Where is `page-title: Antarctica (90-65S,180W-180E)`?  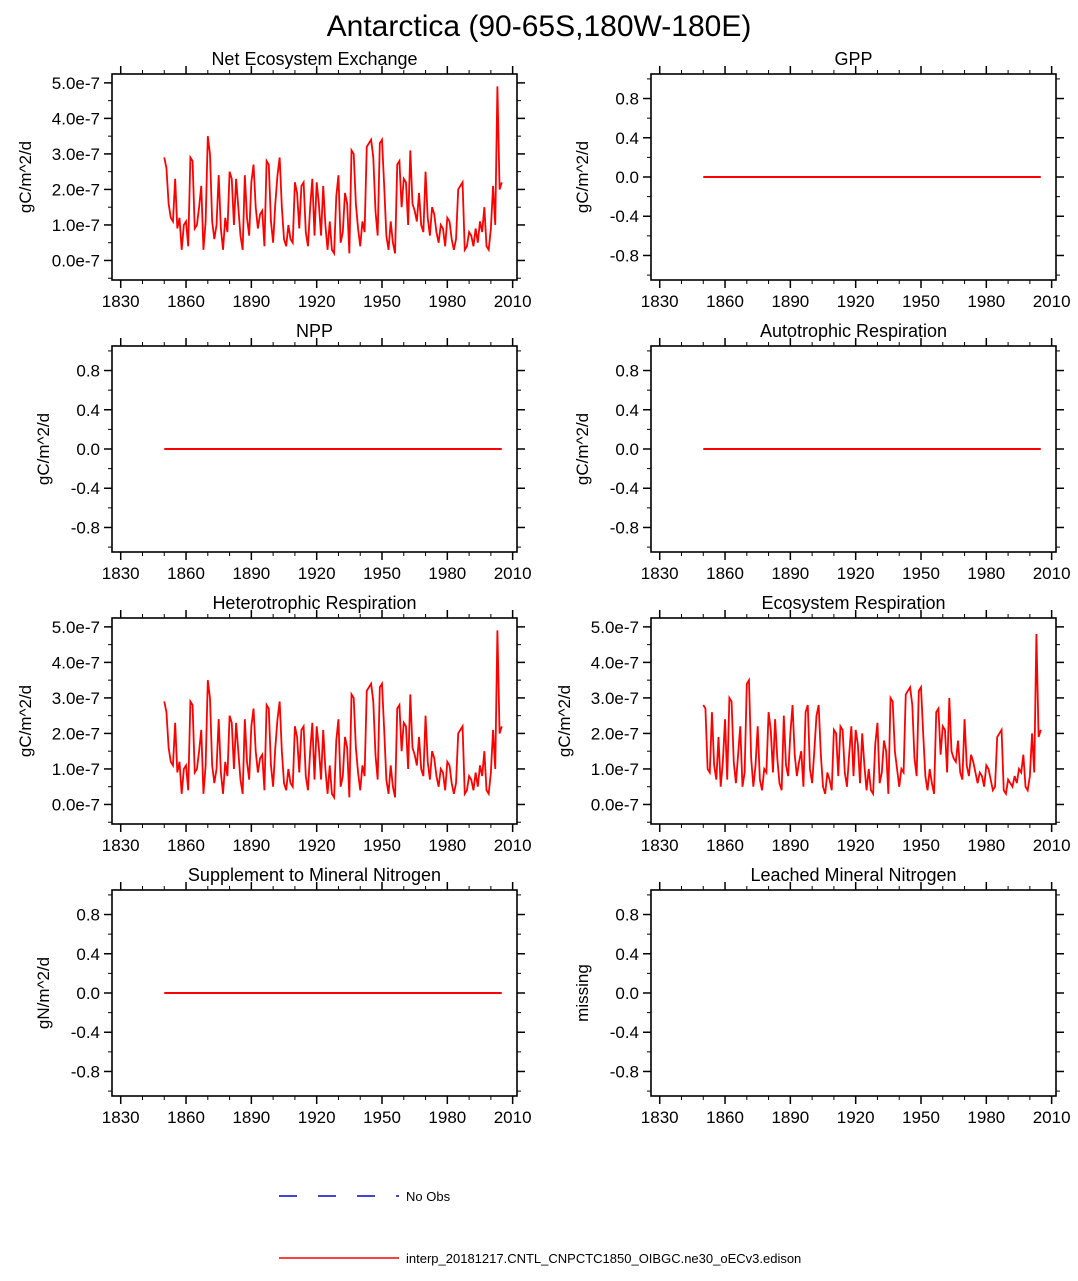
page-title: Antarctica (90-65S,180W-180E) is located at coordinates (539, 26).